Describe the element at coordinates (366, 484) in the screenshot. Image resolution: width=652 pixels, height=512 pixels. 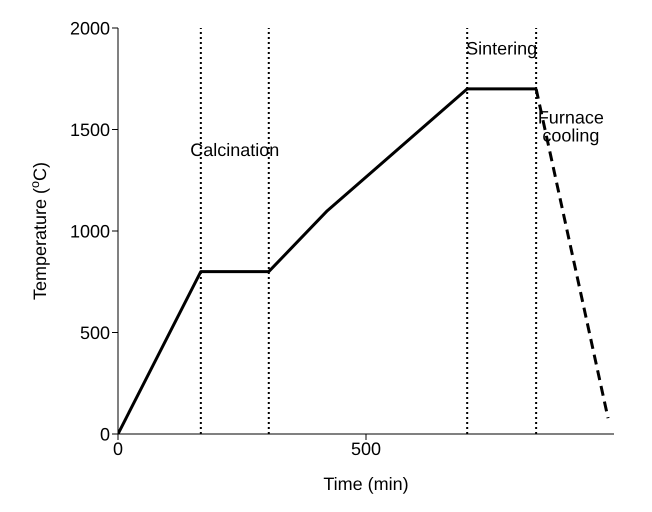
I see `x-axis-title: Time (min)` at that location.